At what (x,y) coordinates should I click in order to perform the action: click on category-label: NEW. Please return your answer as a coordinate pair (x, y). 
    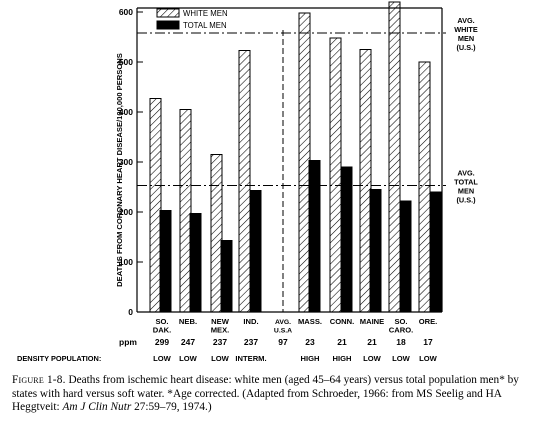
    Looking at the image, I should click on (220, 321).